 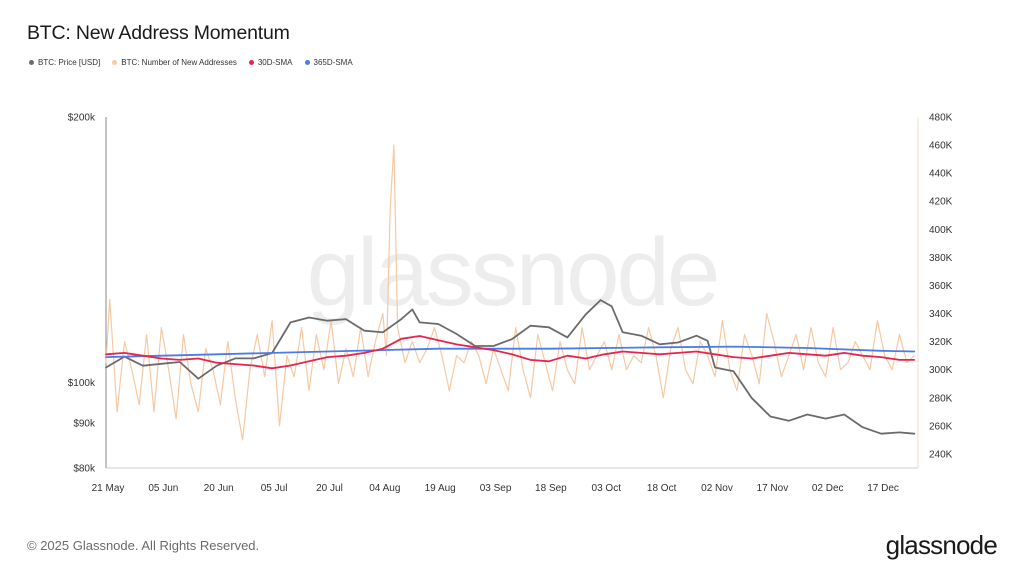 I want to click on left-tick-label: $90k, so click(x=84, y=423).